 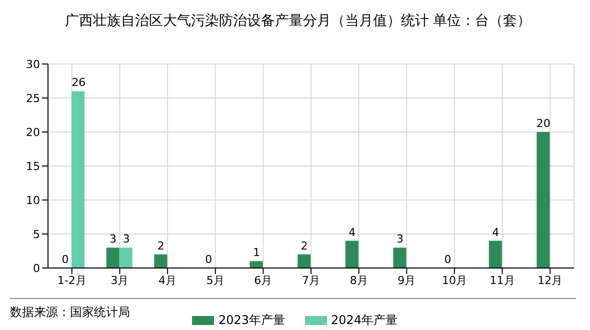 I want to click on y-tick-label: 25, so click(x=33, y=98).